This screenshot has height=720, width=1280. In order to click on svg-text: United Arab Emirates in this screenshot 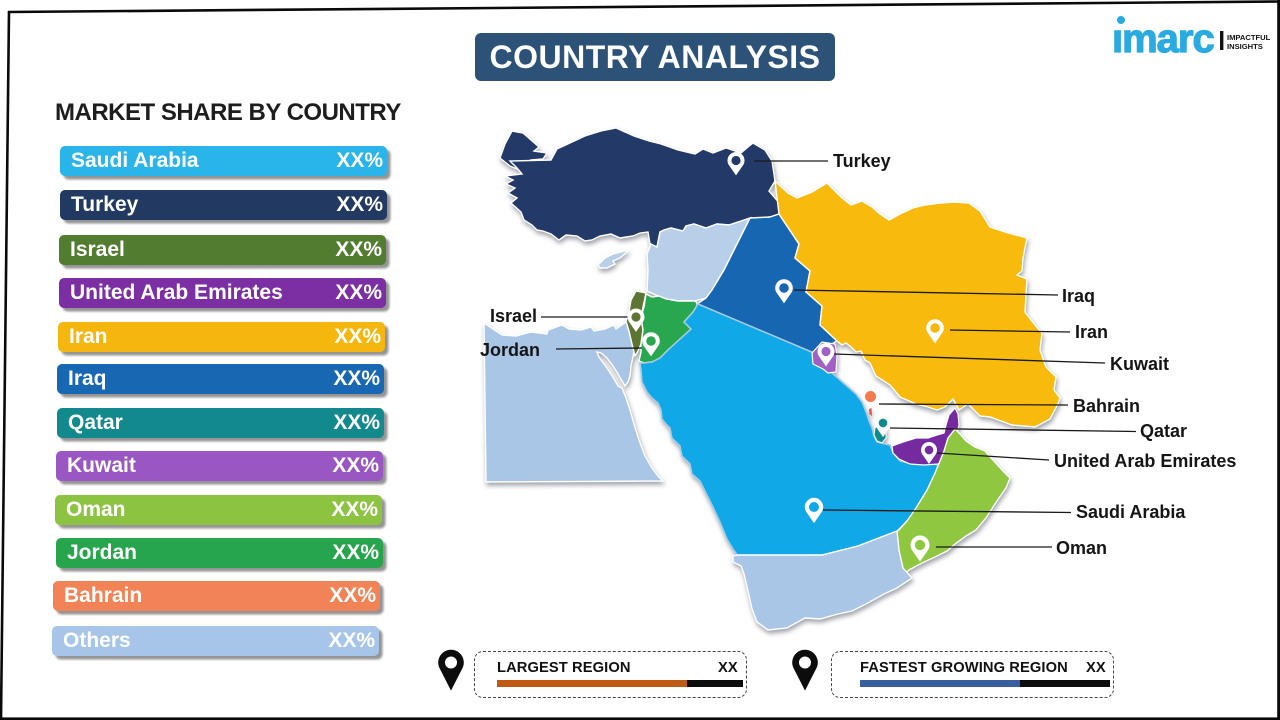, I will do `click(1145, 461)`.